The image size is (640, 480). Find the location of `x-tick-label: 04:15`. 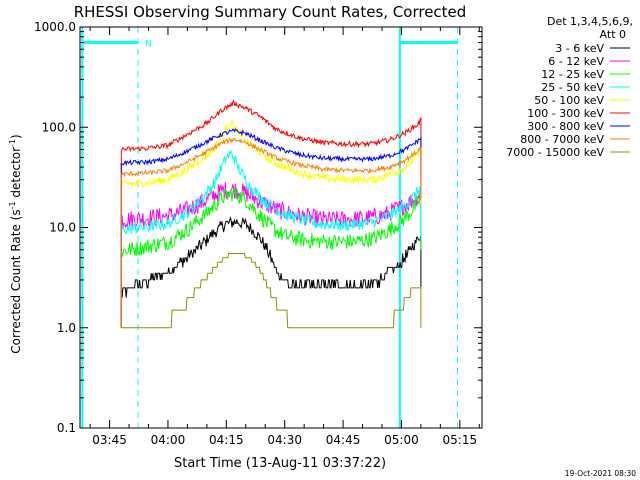

x-tick-label: 04:15 is located at coordinates (226, 440).